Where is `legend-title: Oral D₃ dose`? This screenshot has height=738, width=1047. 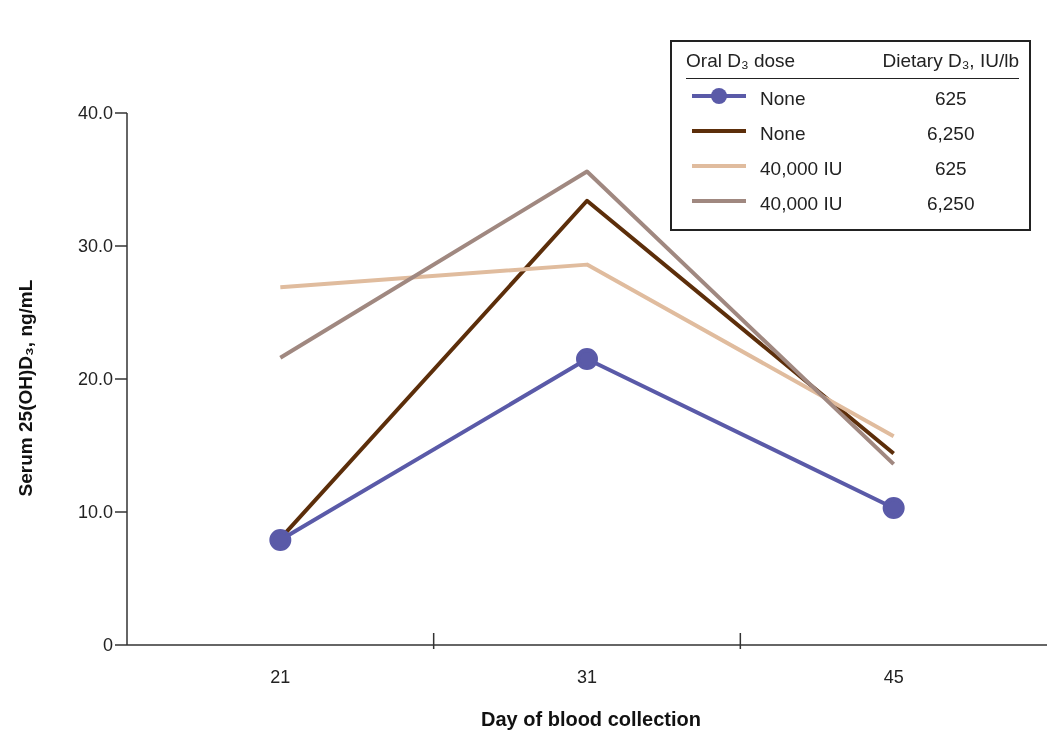 legend-title: Oral D₃ dose is located at coordinates (741, 61).